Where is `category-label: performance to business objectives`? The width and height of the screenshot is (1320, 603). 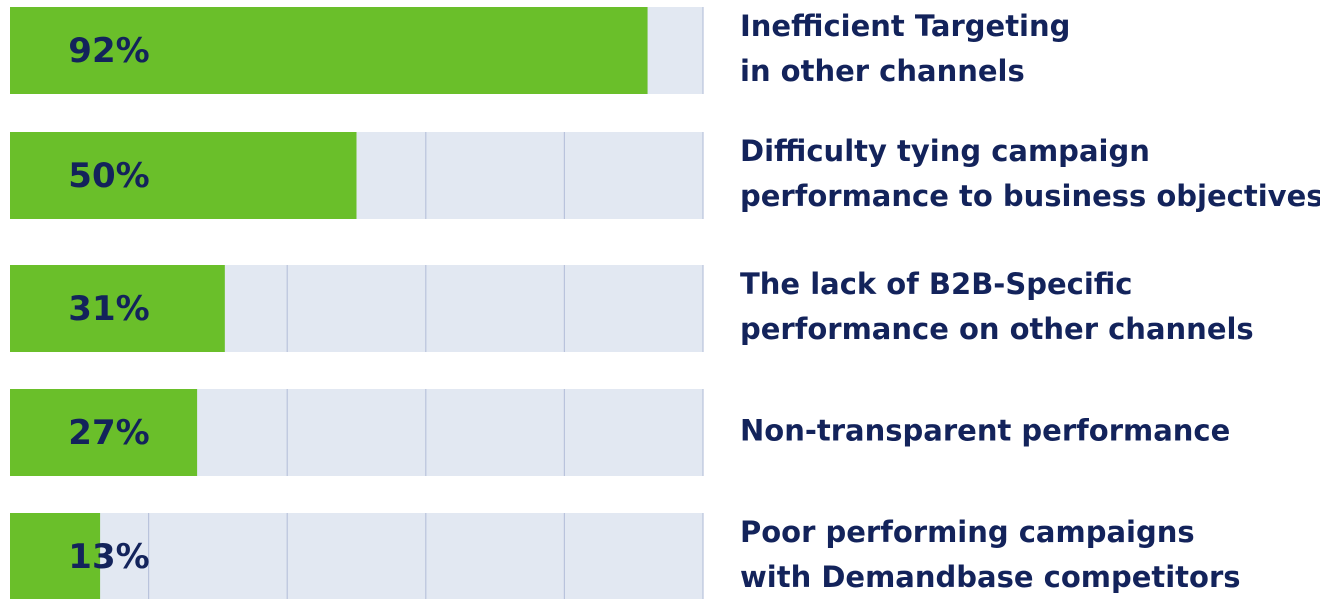
category-label: performance to business objectives is located at coordinates (1030, 196).